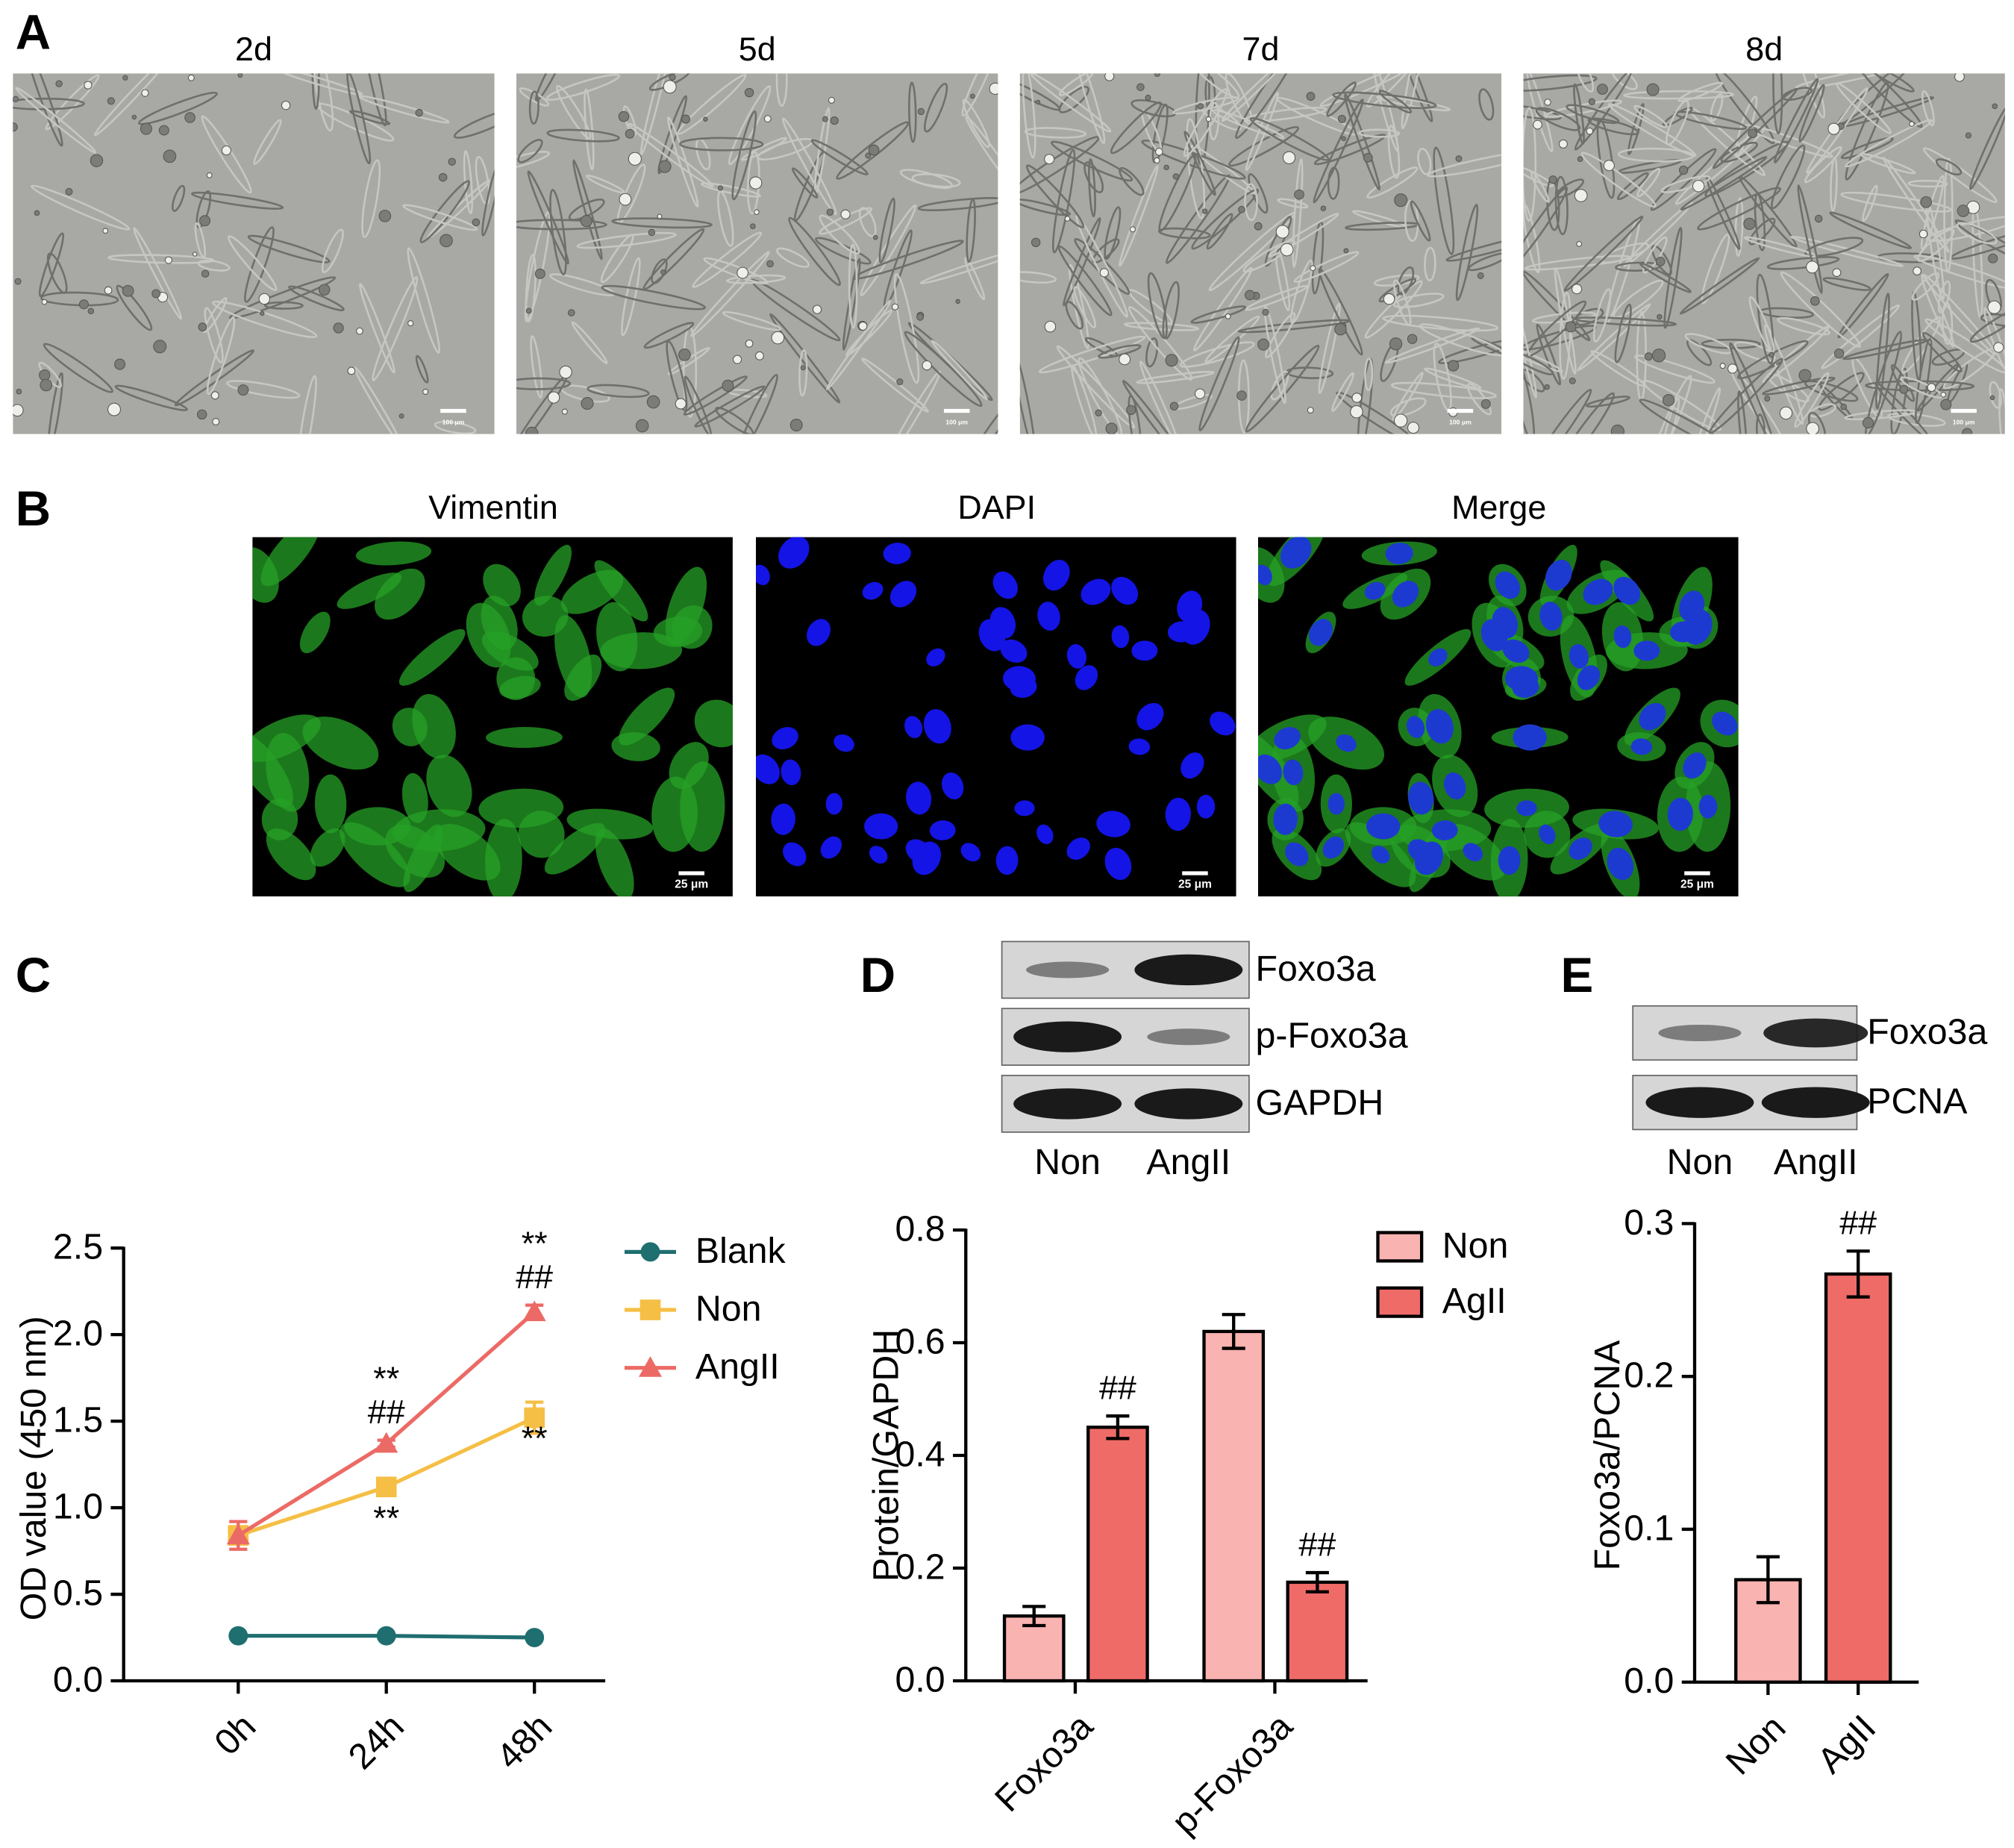 This screenshot has width=2014, height=1848. What do you see at coordinates (1188, 1104) in the screenshot?
I see `blot-band` at bounding box center [1188, 1104].